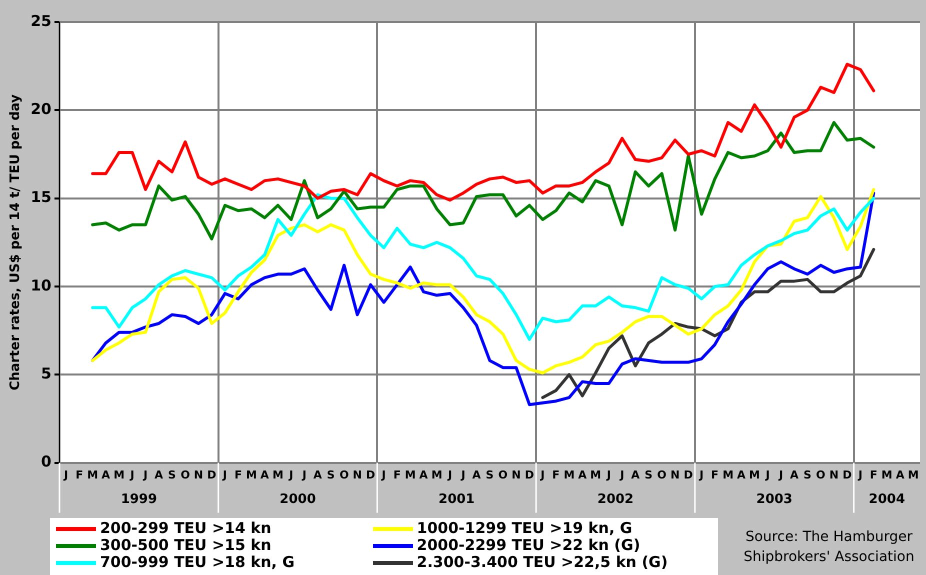  Describe the element at coordinates (197, 562) in the screenshot. I see `legend-label: 700-999 TEU >18 kn, G` at that location.